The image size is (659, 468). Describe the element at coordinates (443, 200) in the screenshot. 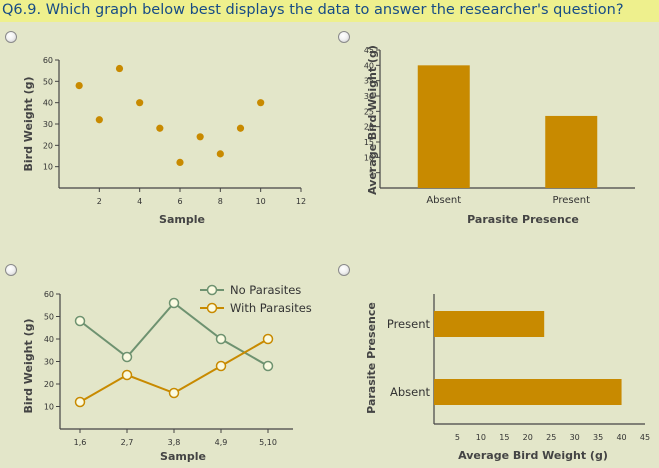

I see `x-category-label: Absent` at that location.